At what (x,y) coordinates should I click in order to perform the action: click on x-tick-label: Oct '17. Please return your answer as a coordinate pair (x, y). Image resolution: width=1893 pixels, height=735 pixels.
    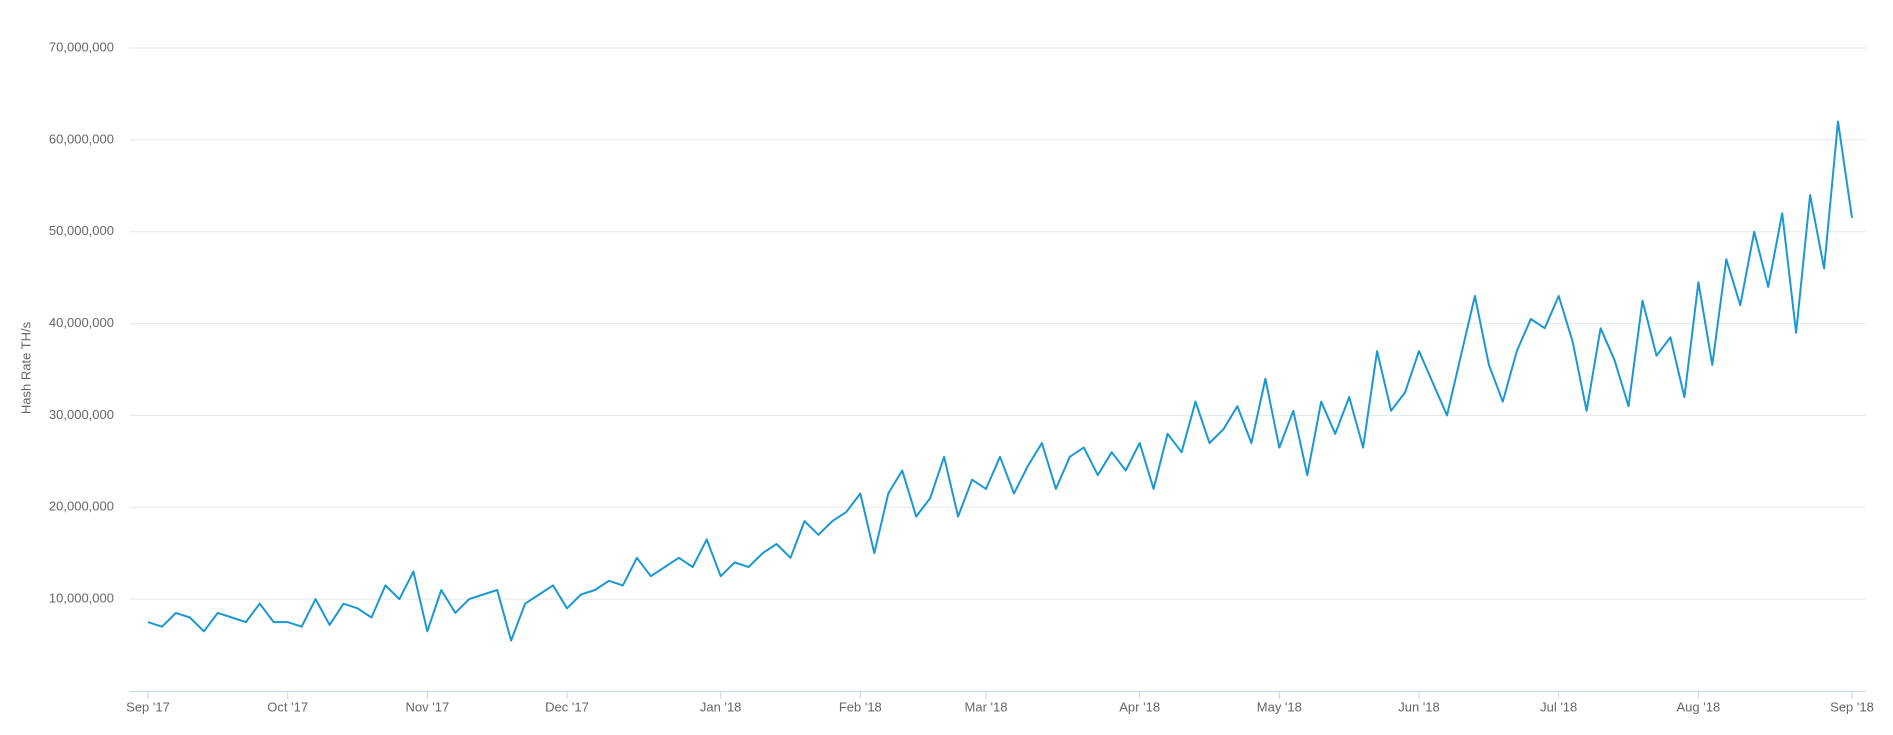
    Looking at the image, I should click on (287, 706).